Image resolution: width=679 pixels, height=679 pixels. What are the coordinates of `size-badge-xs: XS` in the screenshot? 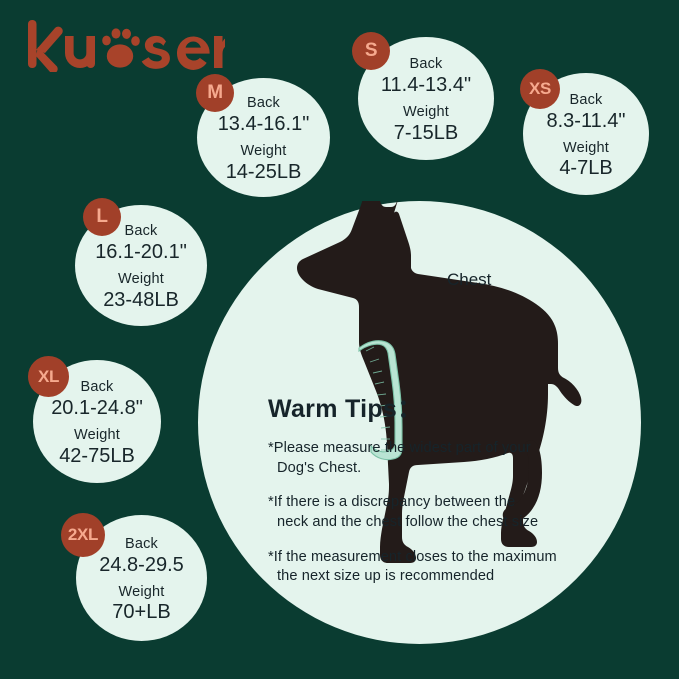 It's located at (540, 89).